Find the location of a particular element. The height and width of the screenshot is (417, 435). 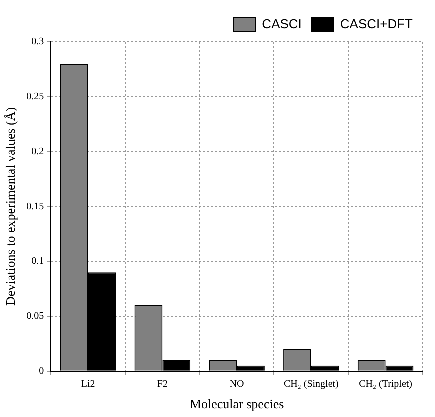

legend-label: CASCI+DFT is located at coordinates (377, 24).